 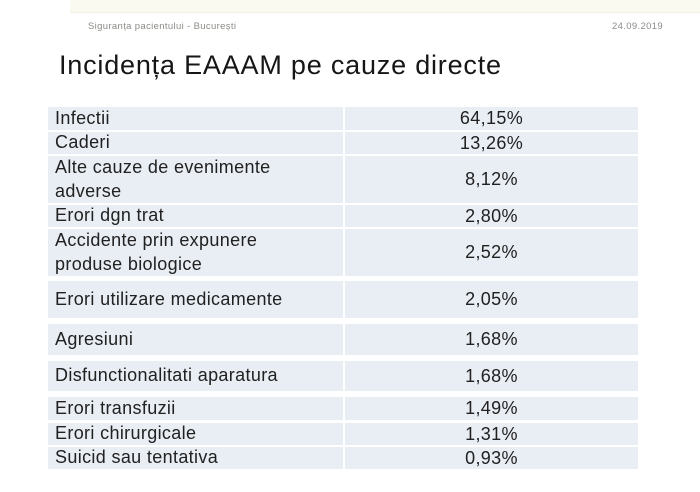 I want to click on table-row: Caderi 13,26%, so click(x=343, y=143).